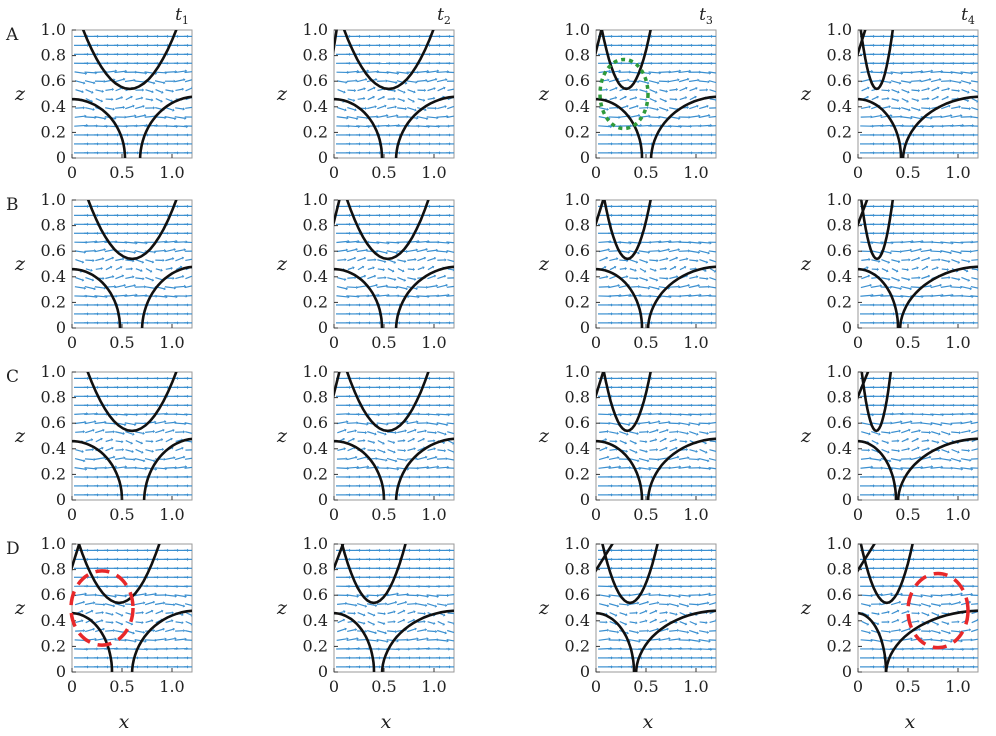 Image resolution: width=996 pixels, height=736 pixels. What do you see at coordinates (907, 514) in the screenshot?
I see `x-tick-label: 0.5` at bounding box center [907, 514].